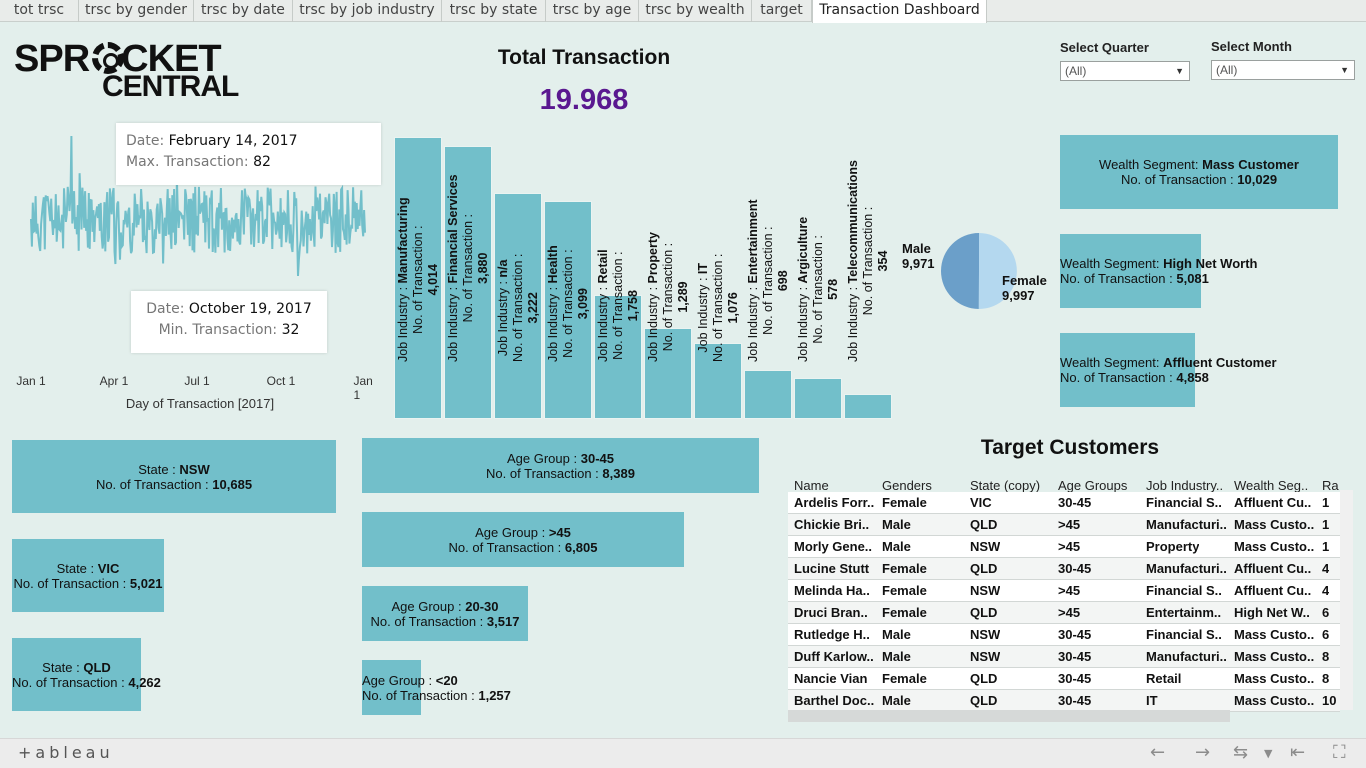 This screenshot has width=1366, height=768. I want to click on sprocket-gear-icon, so click(108, 58).